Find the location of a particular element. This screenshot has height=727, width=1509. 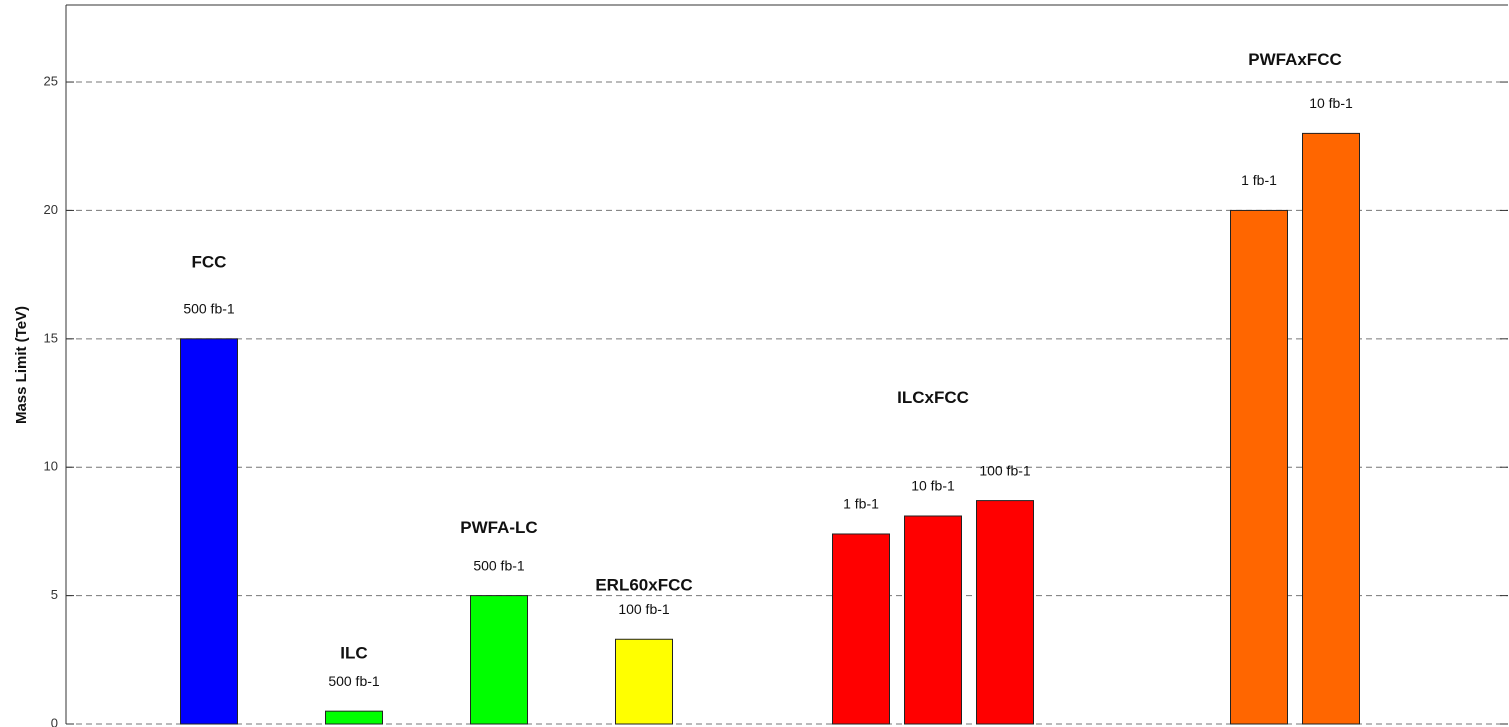

group-label: ILC is located at coordinates (353, 653).